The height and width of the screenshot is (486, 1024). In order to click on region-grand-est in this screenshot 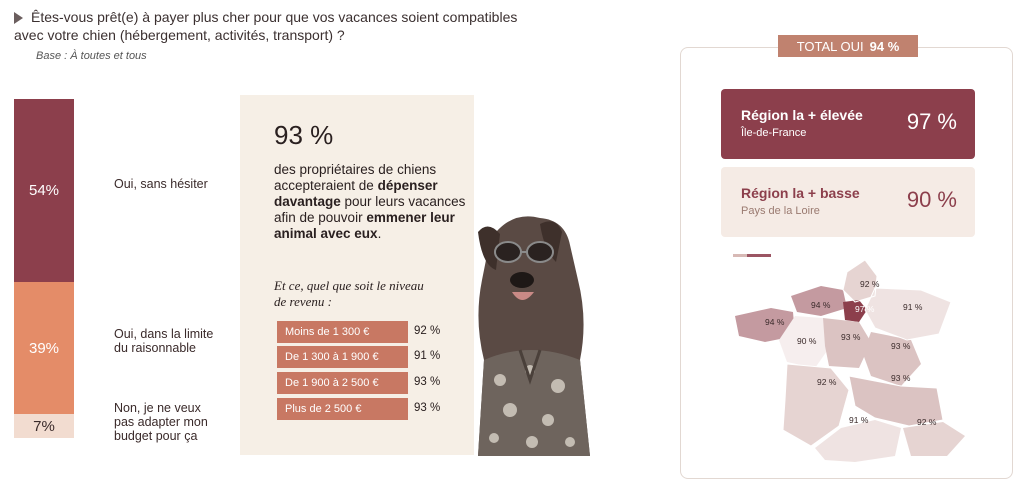, I will do `click(908, 314)`.